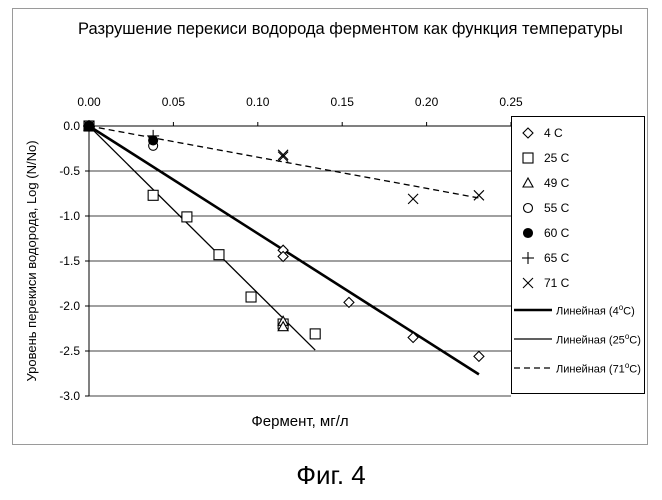  What do you see at coordinates (533, 310) in the screenshot?
I see `legend-line-thick-icon` at bounding box center [533, 310].